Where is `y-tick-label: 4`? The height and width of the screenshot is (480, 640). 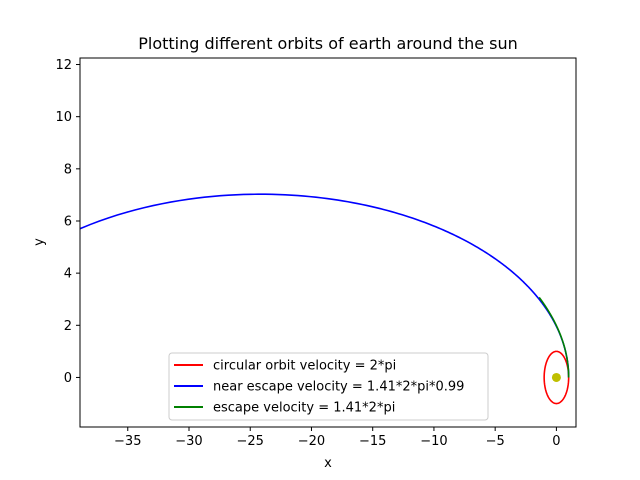
y-tick-label: 4 is located at coordinates (68, 274).